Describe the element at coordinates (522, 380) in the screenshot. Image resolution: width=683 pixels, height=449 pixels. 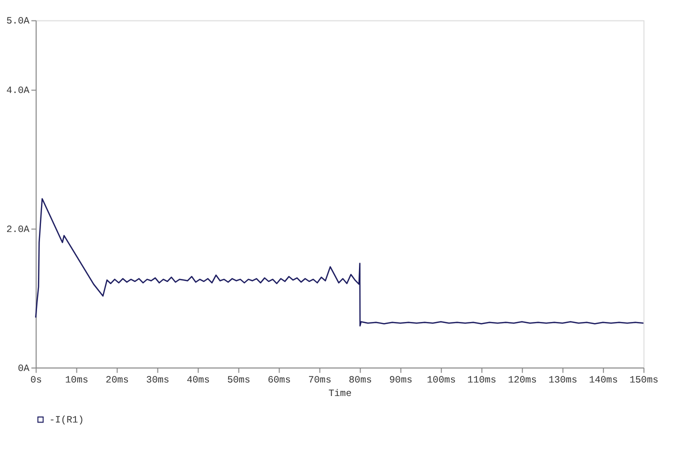
I see `x-tick-label: 120ms` at that location.